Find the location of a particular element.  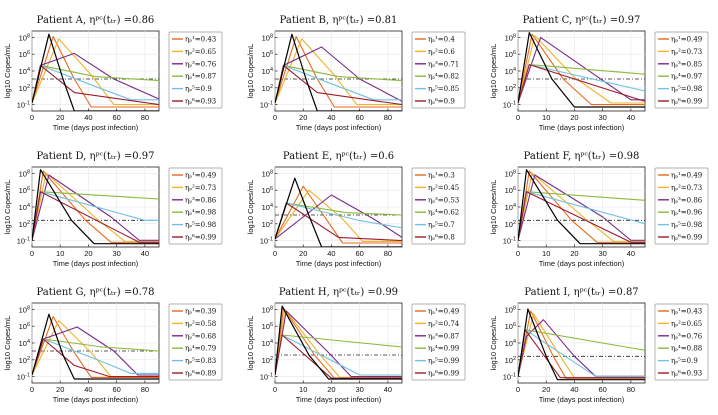

chart-title: Patient C, ηᵖᶜ(tₜᵣ) =0.97 is located at coordinates (582, 20).